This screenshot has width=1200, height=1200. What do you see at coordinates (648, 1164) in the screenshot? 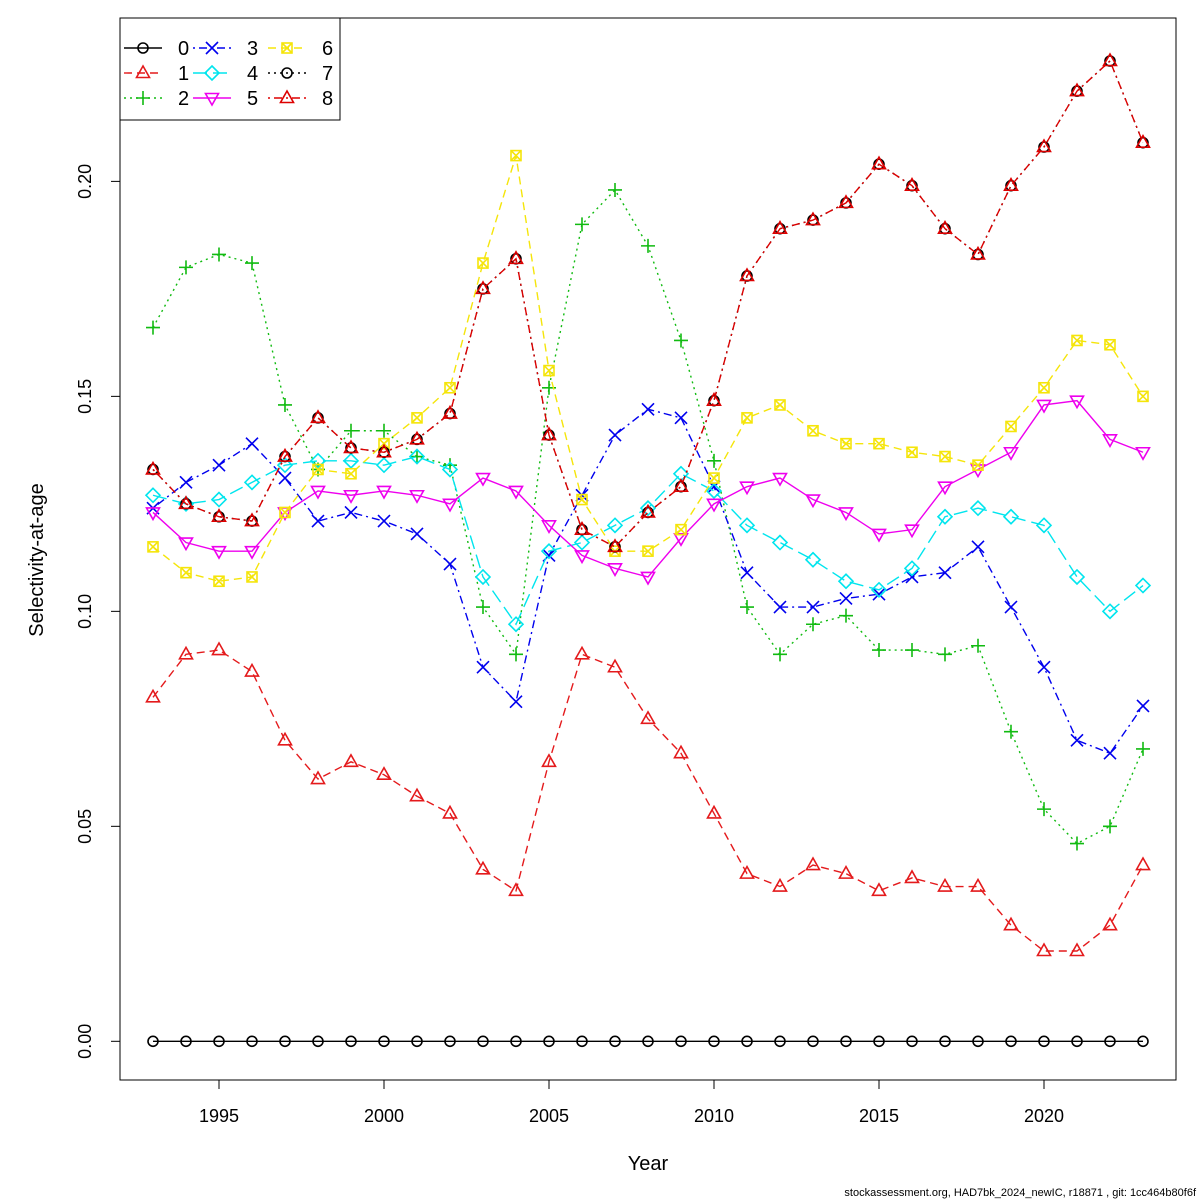
I see `x-axis-title: Year` at bounding box center [648, 1164].